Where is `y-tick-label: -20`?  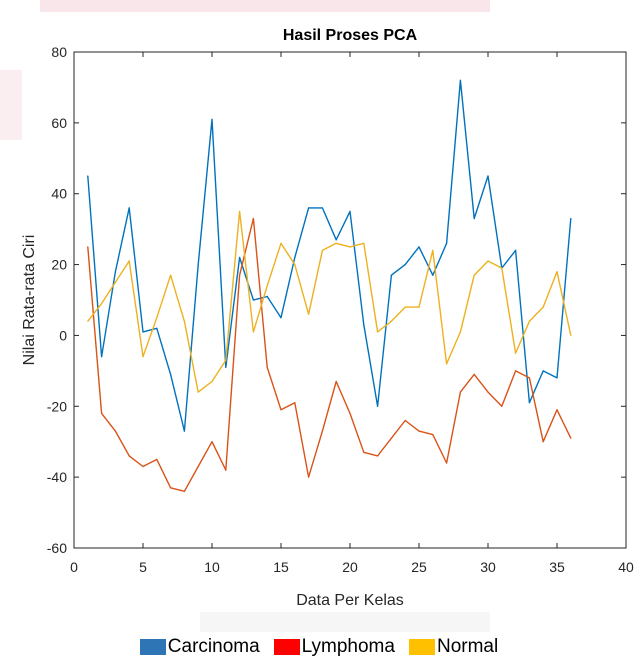 y-tick-label: -20 is located at coordinates (57, 406).